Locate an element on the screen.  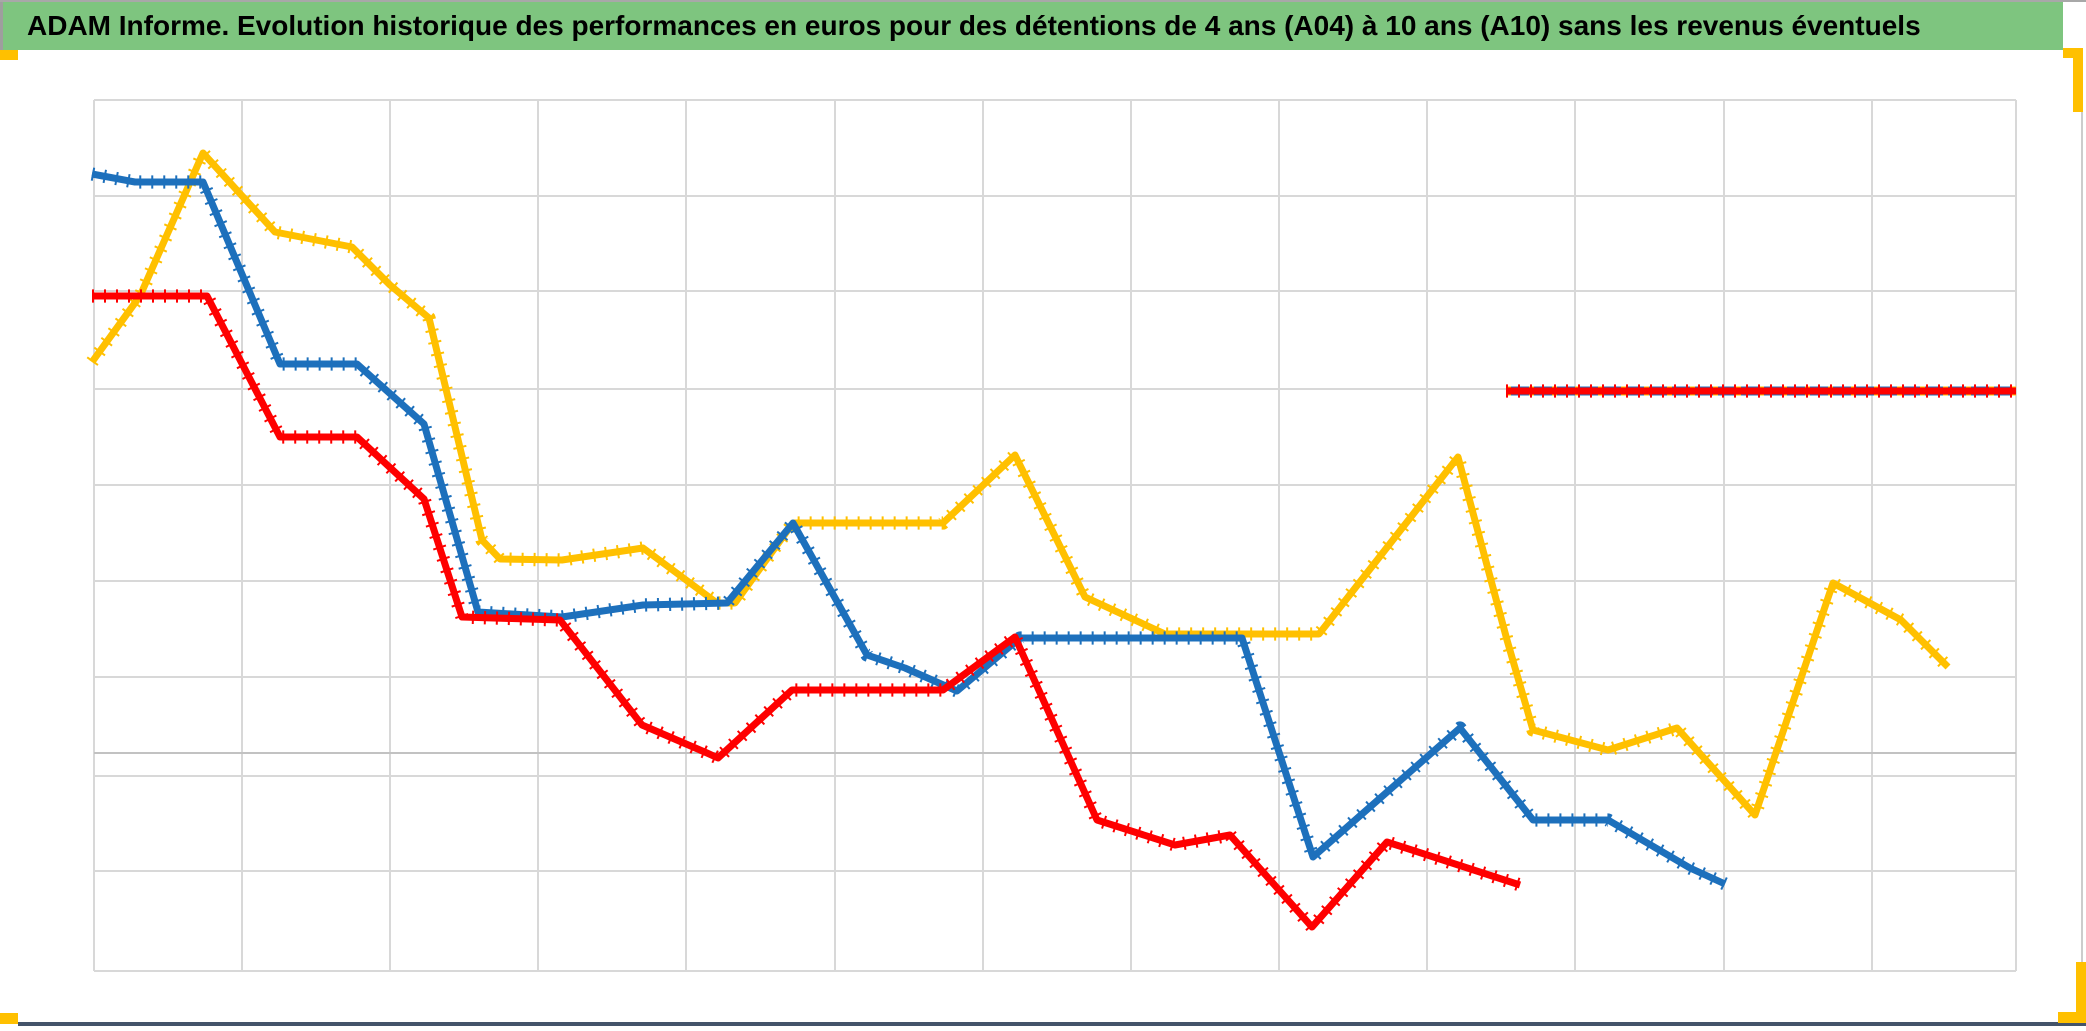
corner-mark-bottom-right-h is located at coordinates (2072, 1017).